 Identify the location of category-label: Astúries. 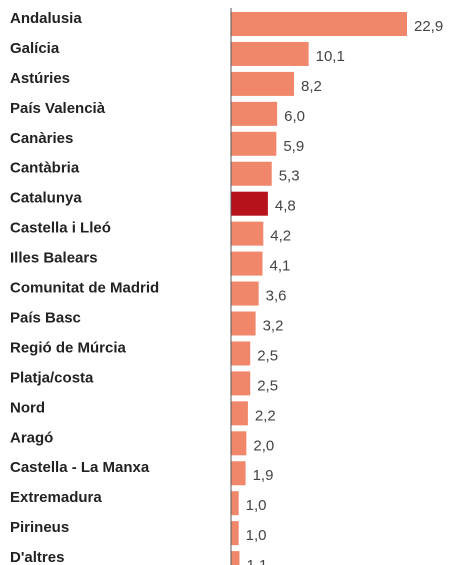
(40, 78).